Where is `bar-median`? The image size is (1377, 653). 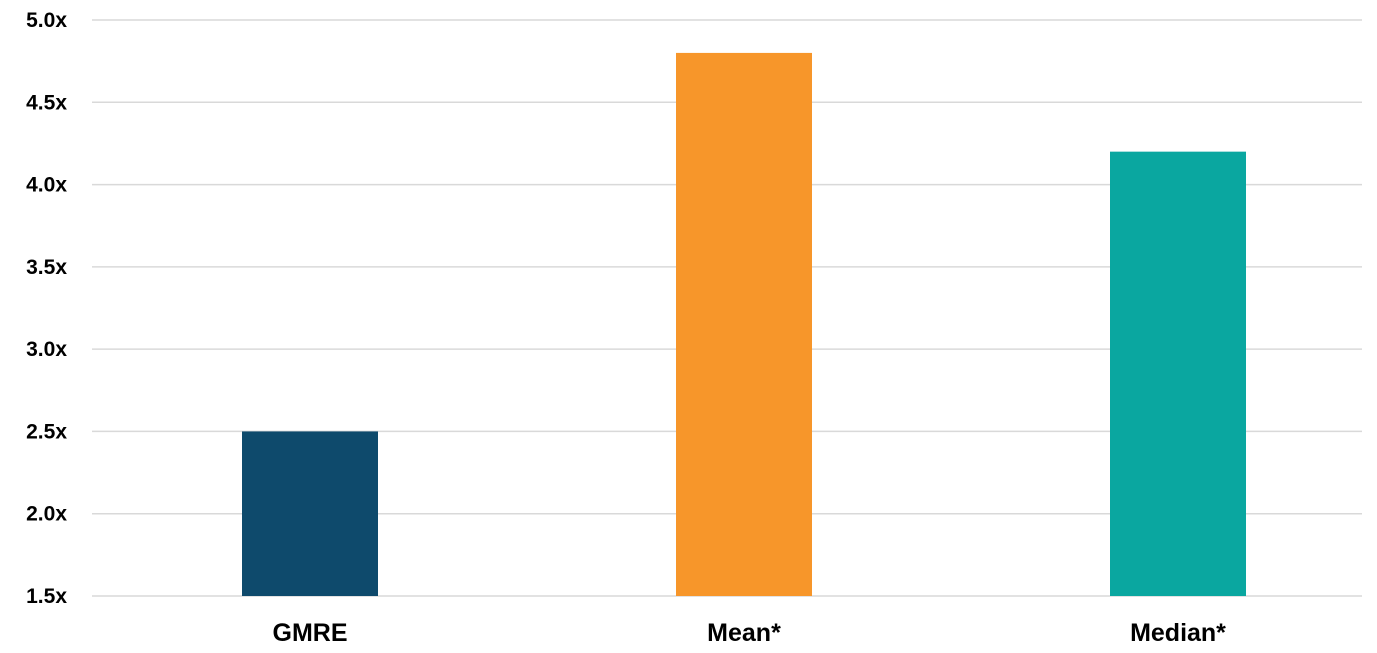
bar-median is located at coordinates (1178, 373).